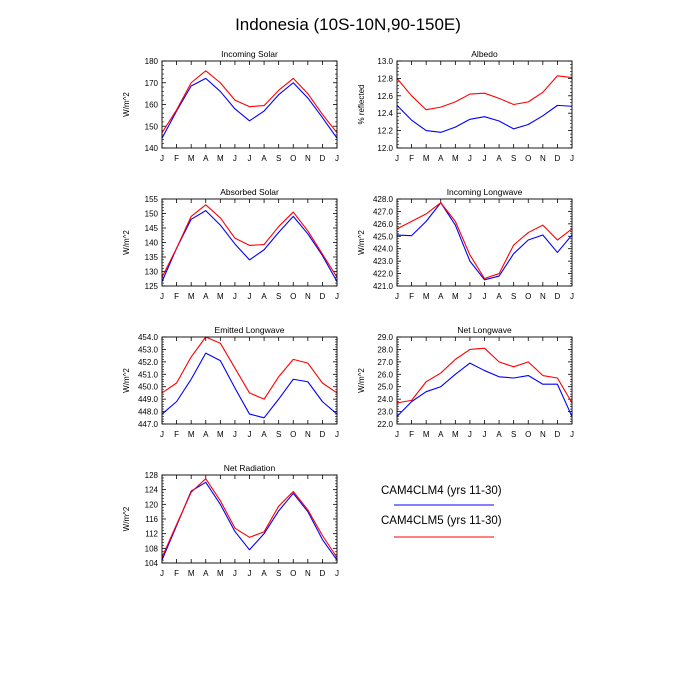  I want to click on figure-title: Indonesia (10S-10N,90-150E), so click(348, 24).